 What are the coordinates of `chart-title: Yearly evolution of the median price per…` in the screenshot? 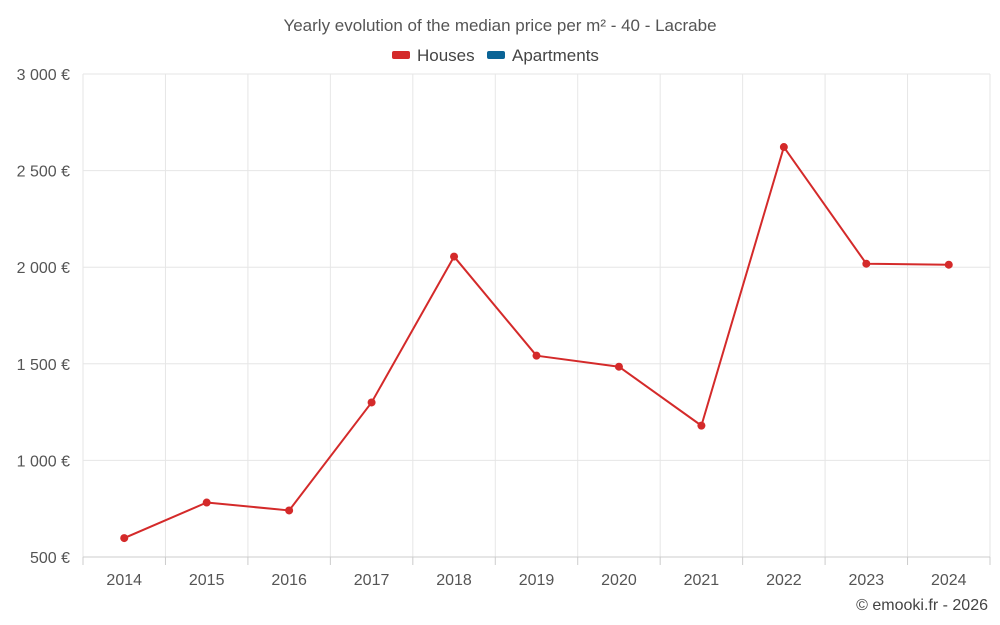 It's located at (499, 25).